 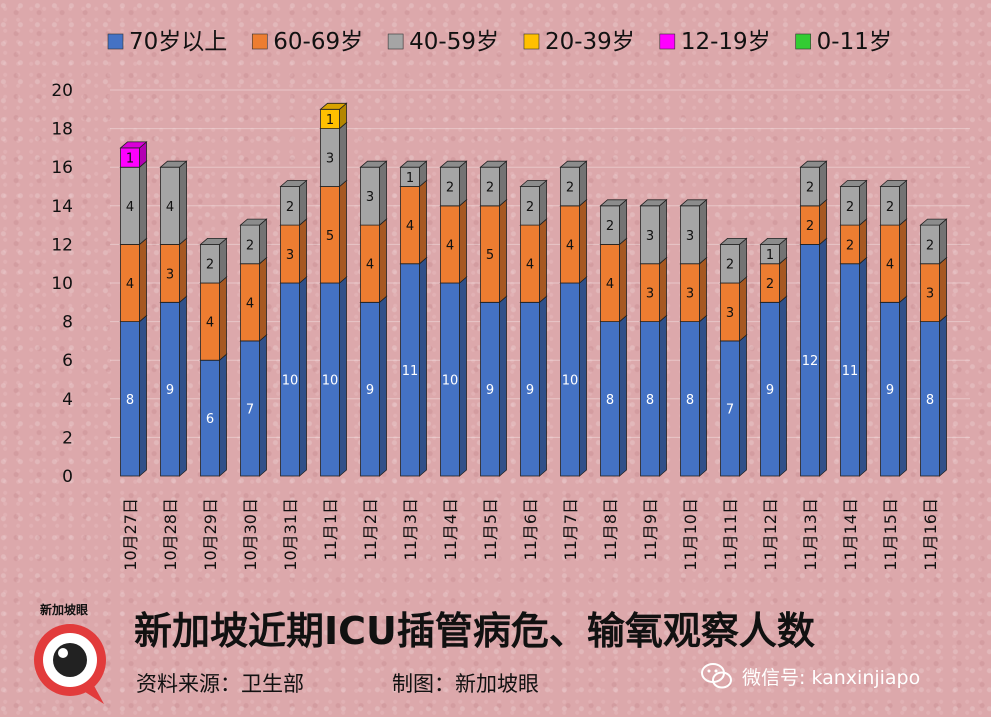 What do you see at coordinates (450, 529) in the screenshot?
I see `x-tick-label: 11月4日` at bounding box center [450, 529].